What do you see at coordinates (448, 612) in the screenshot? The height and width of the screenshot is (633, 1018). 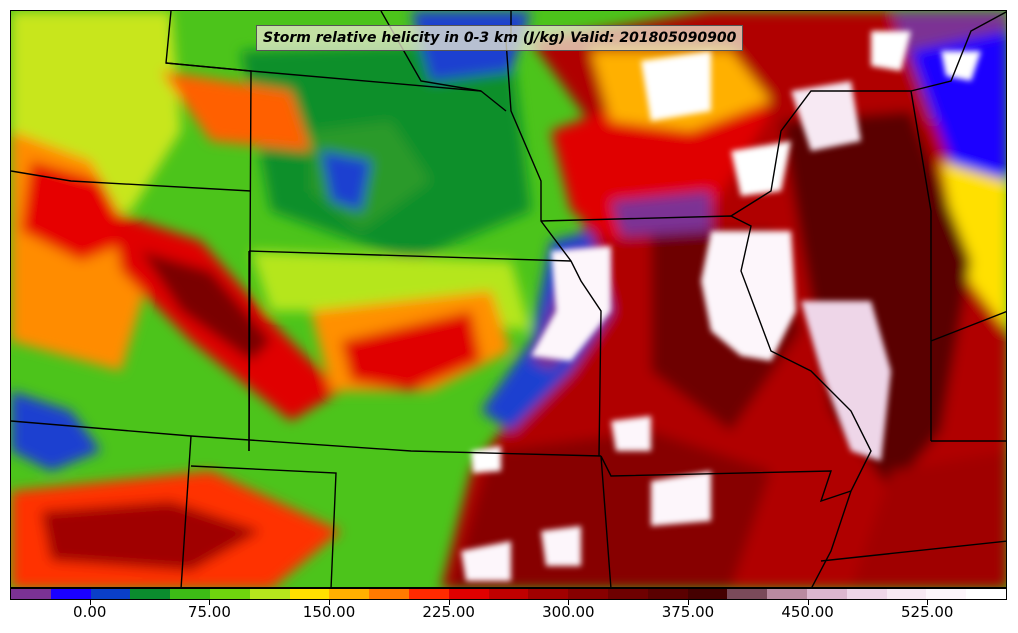 I see `colorbar-tick-label: 225.00` at bounding box center [448, 612].